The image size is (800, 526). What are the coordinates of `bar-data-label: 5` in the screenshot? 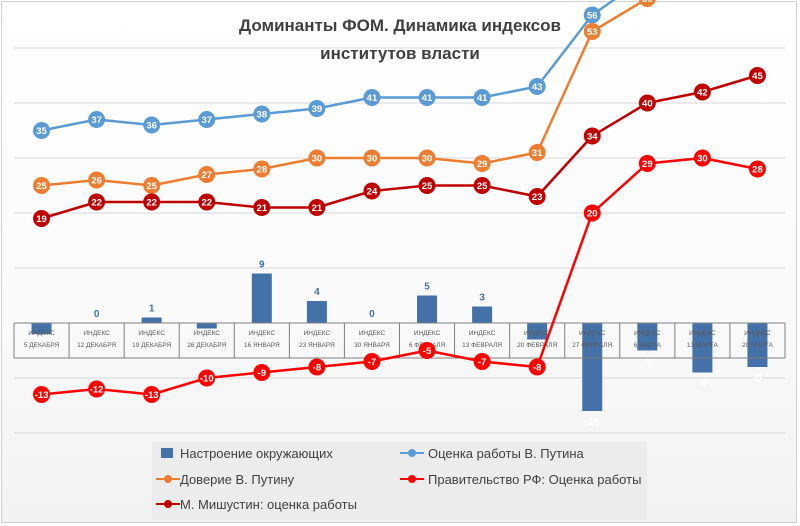 It's located at (427, 287).